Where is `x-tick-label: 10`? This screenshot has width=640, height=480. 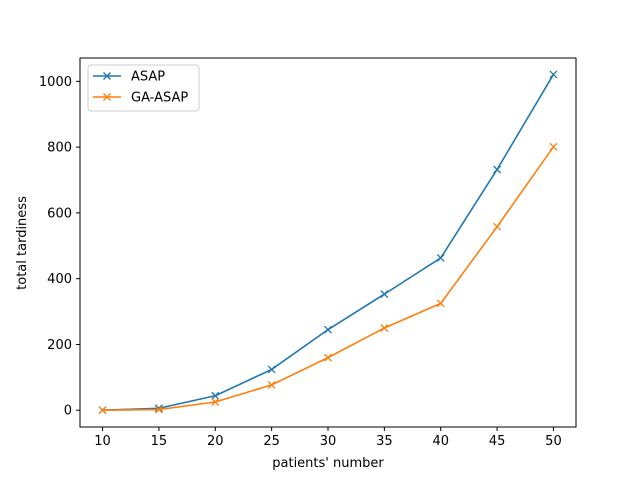 x-tick-label: 10 is located at coordinates (102, 441).